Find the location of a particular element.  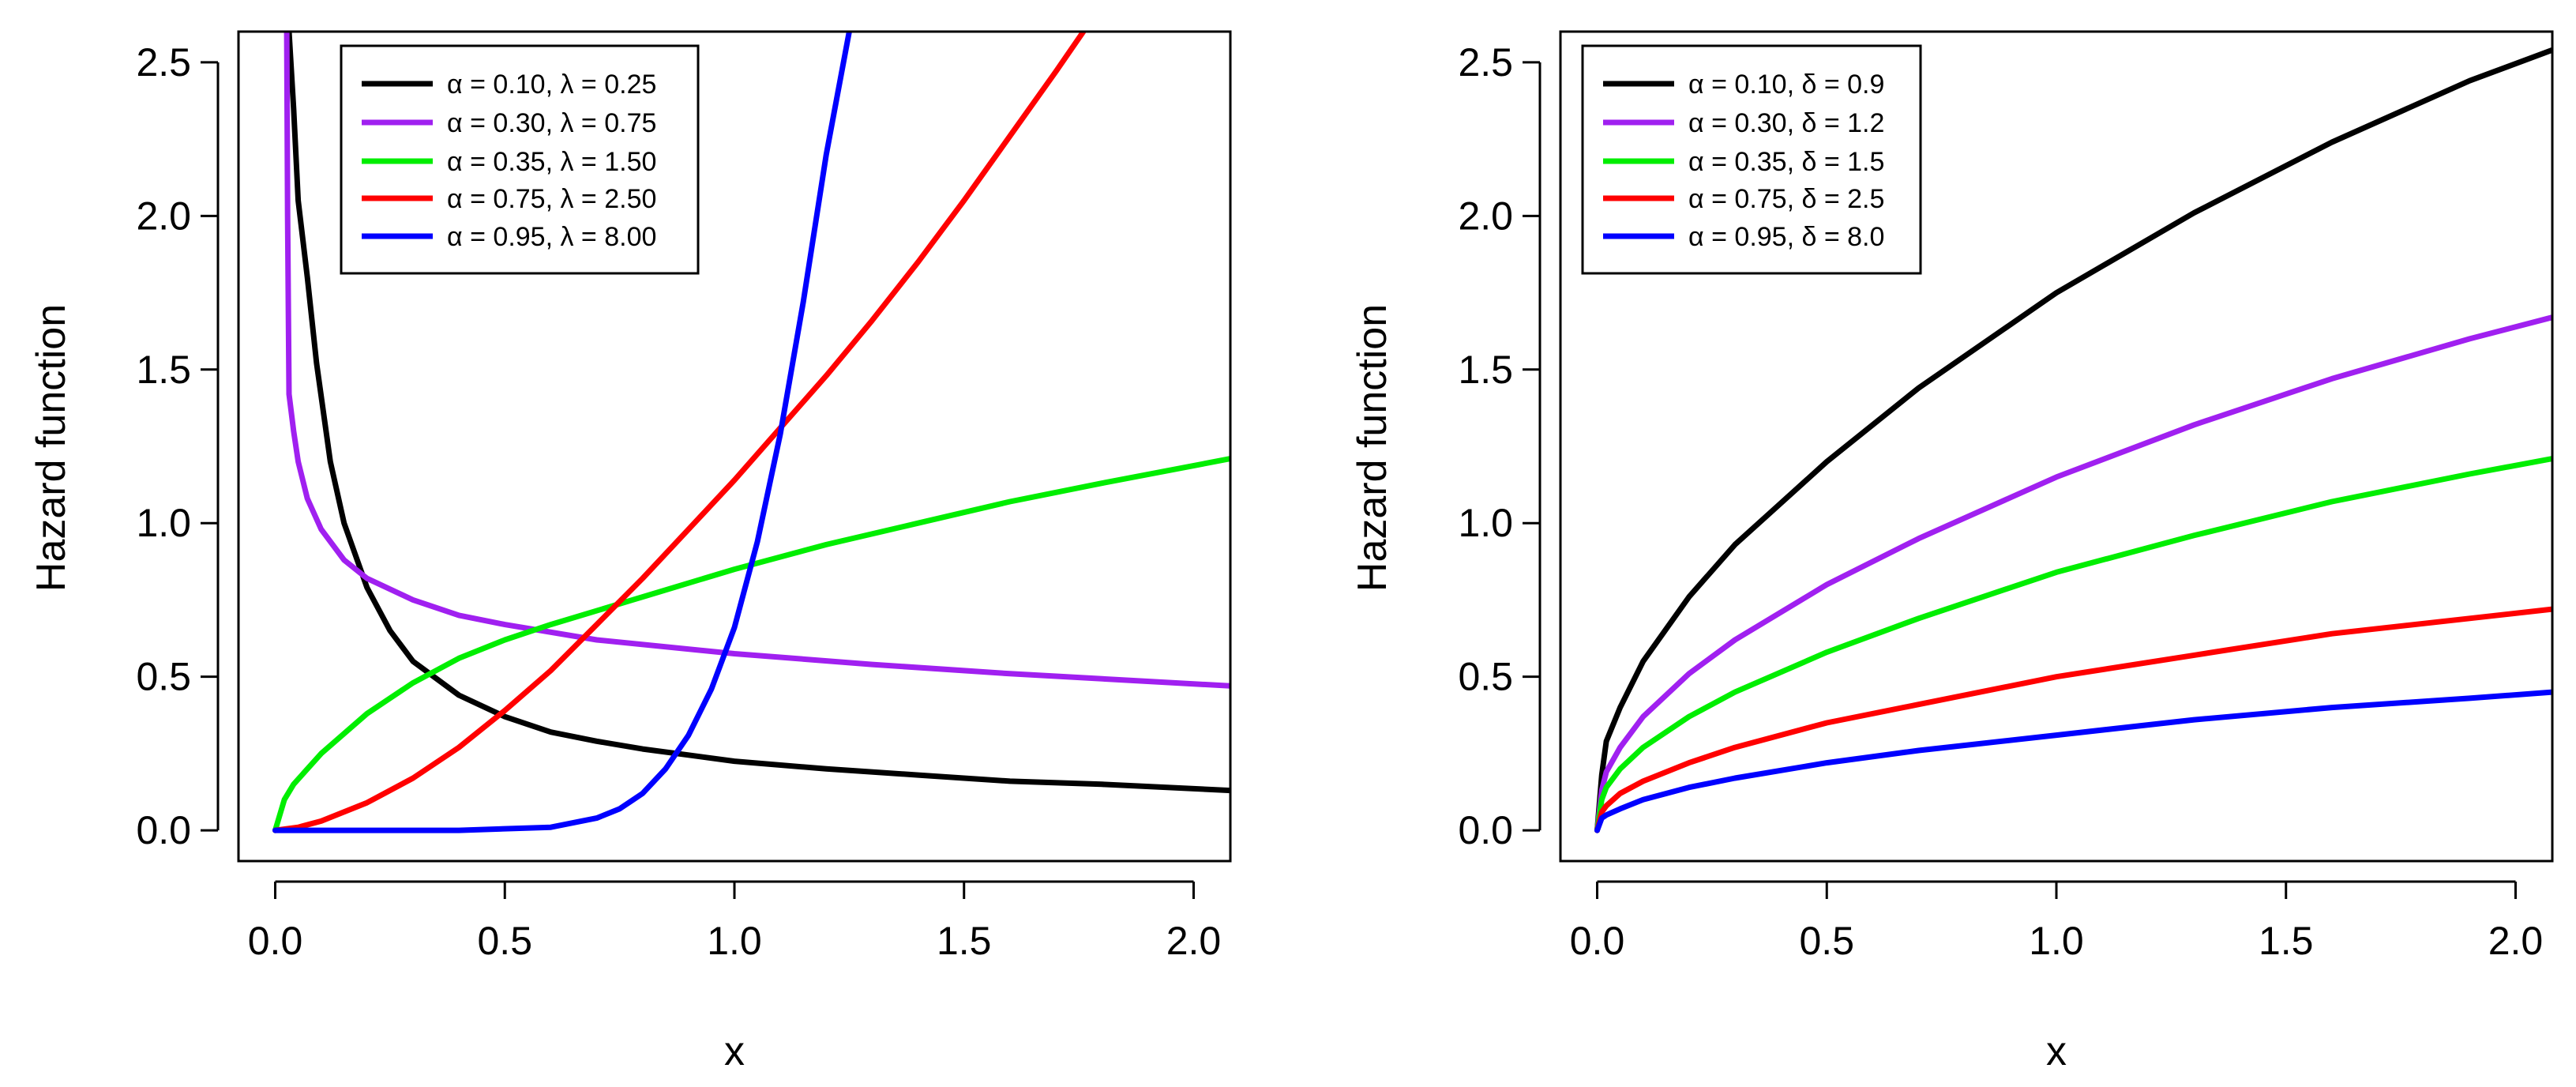

legend-entry-1: α = 0.10, δ = 0.9 is located at coordinates (1743, 85).